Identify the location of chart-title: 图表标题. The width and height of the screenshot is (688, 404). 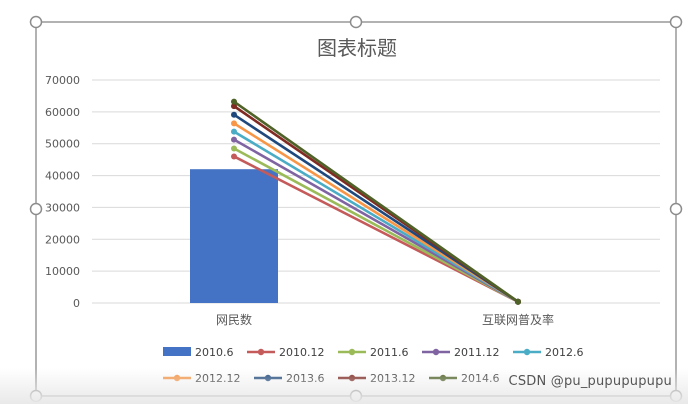
(357, 48).